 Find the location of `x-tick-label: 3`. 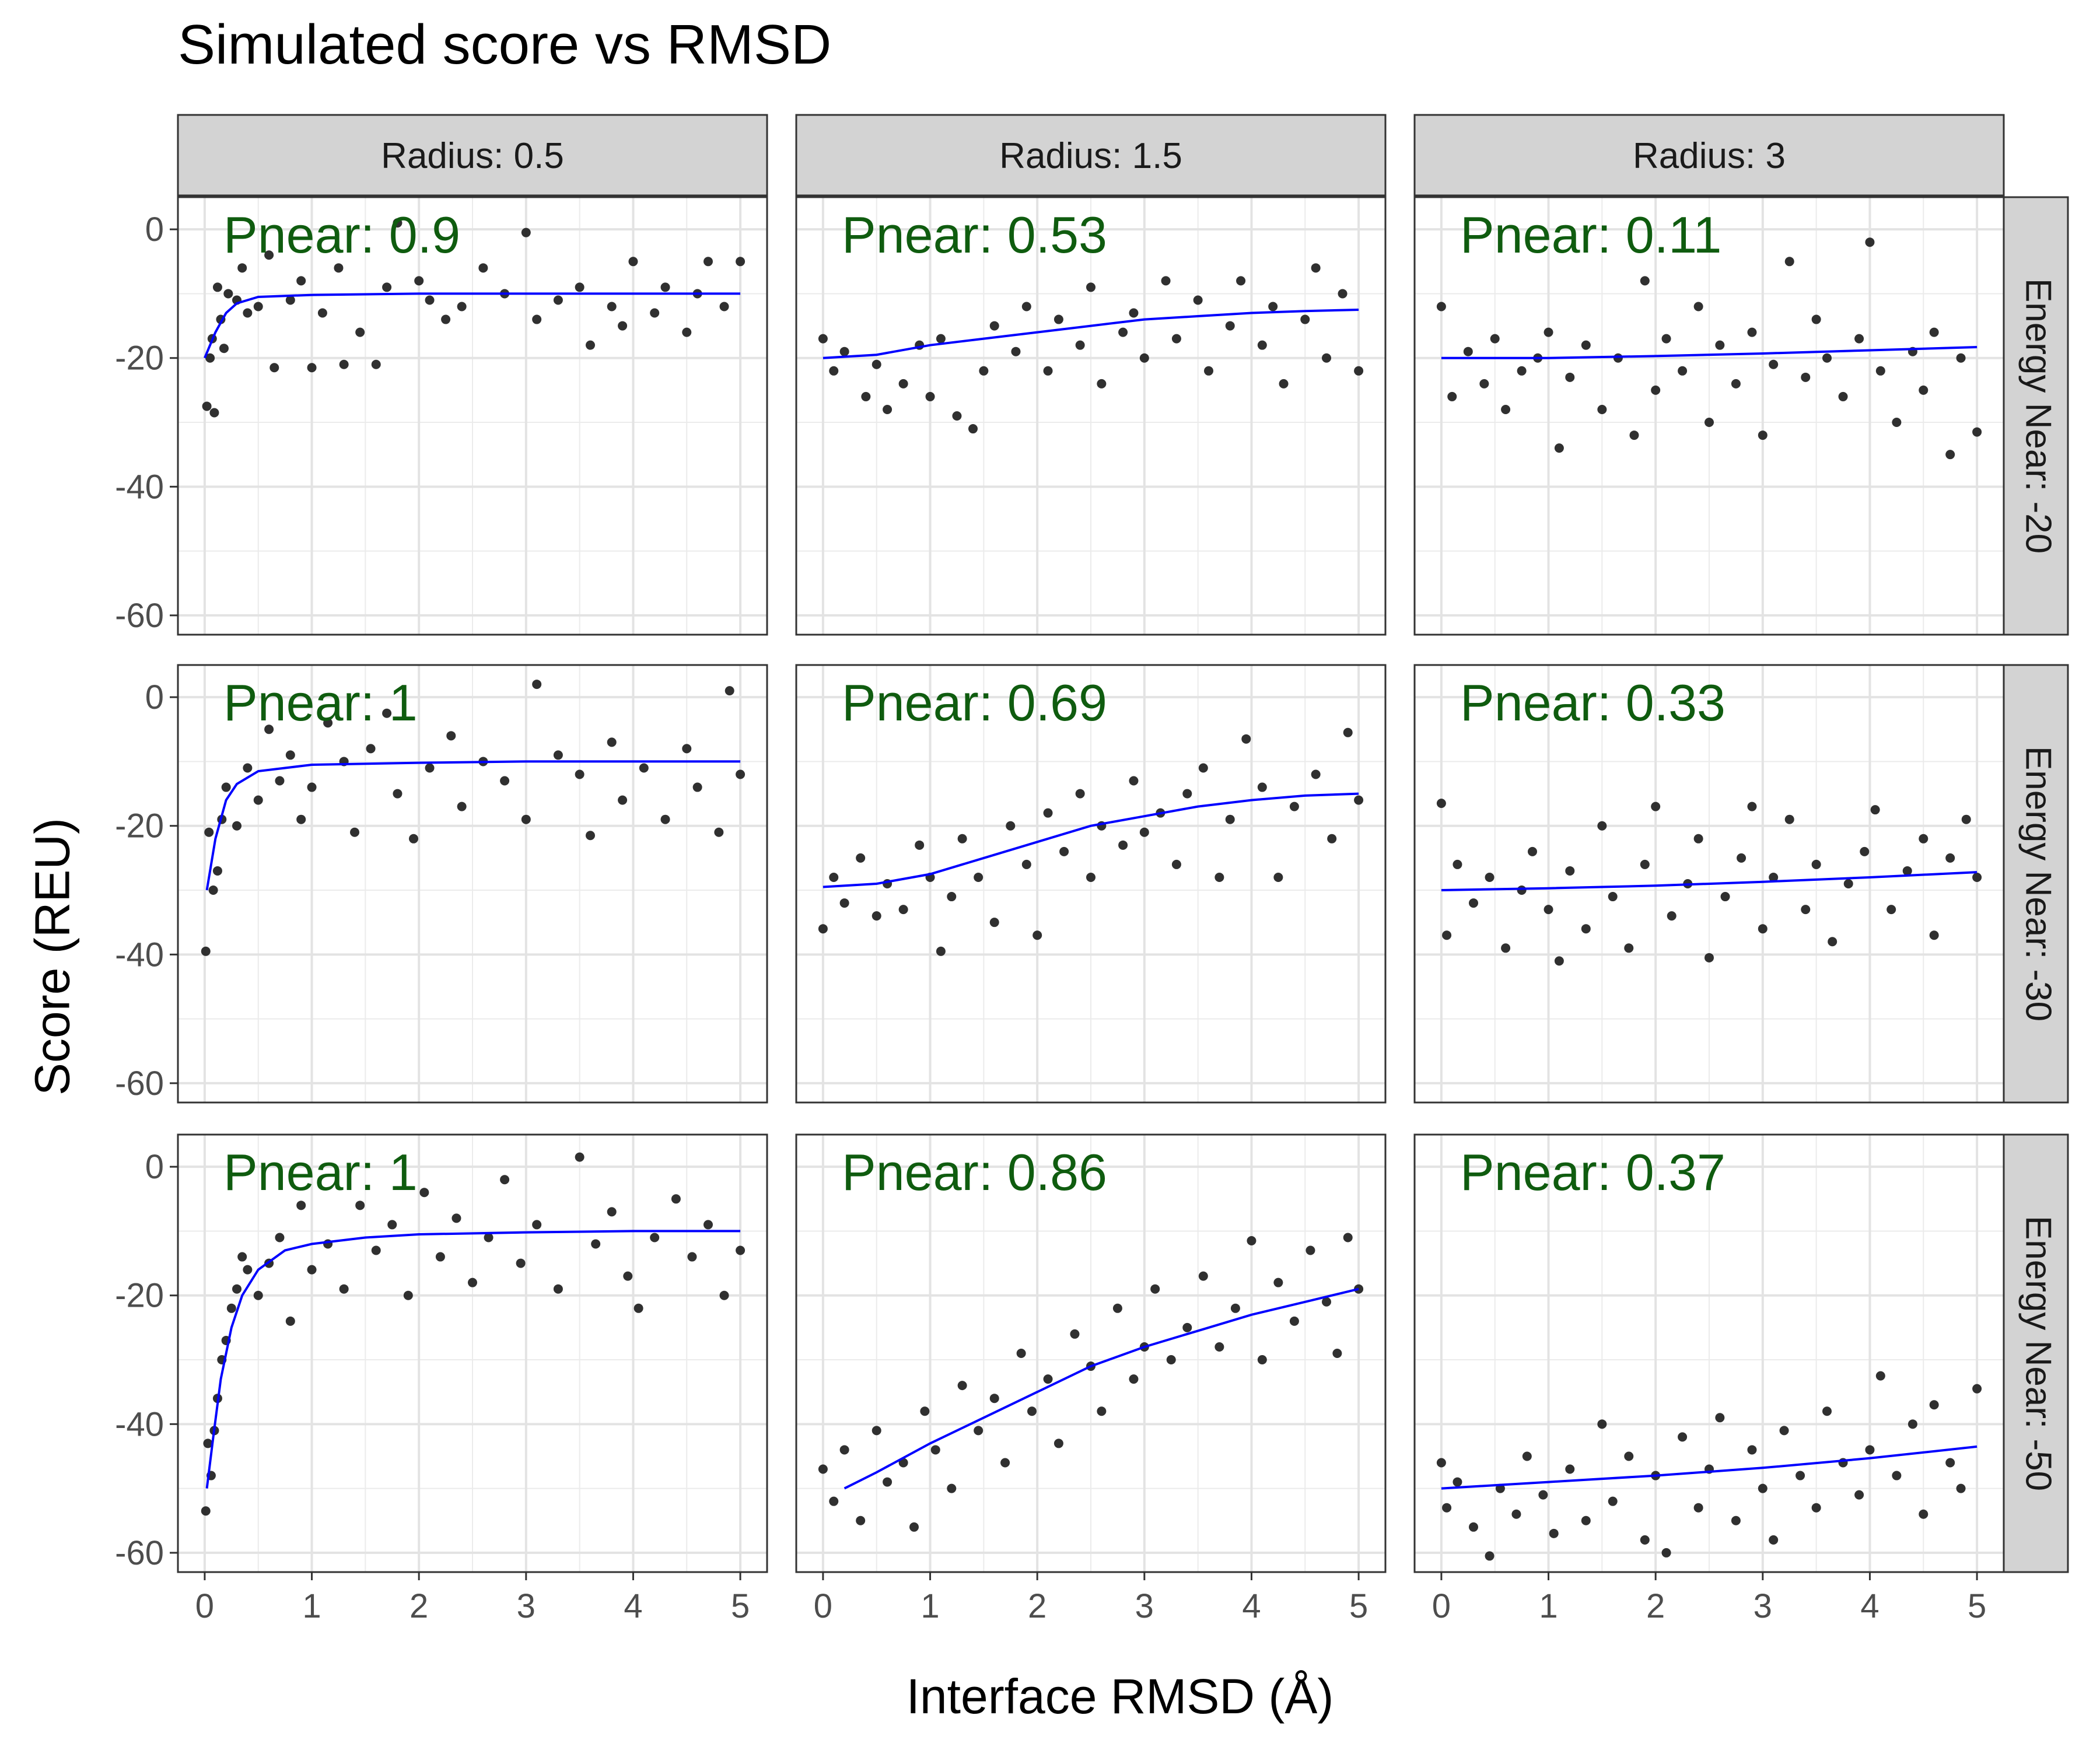

x-tick-label: 3 is located at coordinates (1763, 1606).